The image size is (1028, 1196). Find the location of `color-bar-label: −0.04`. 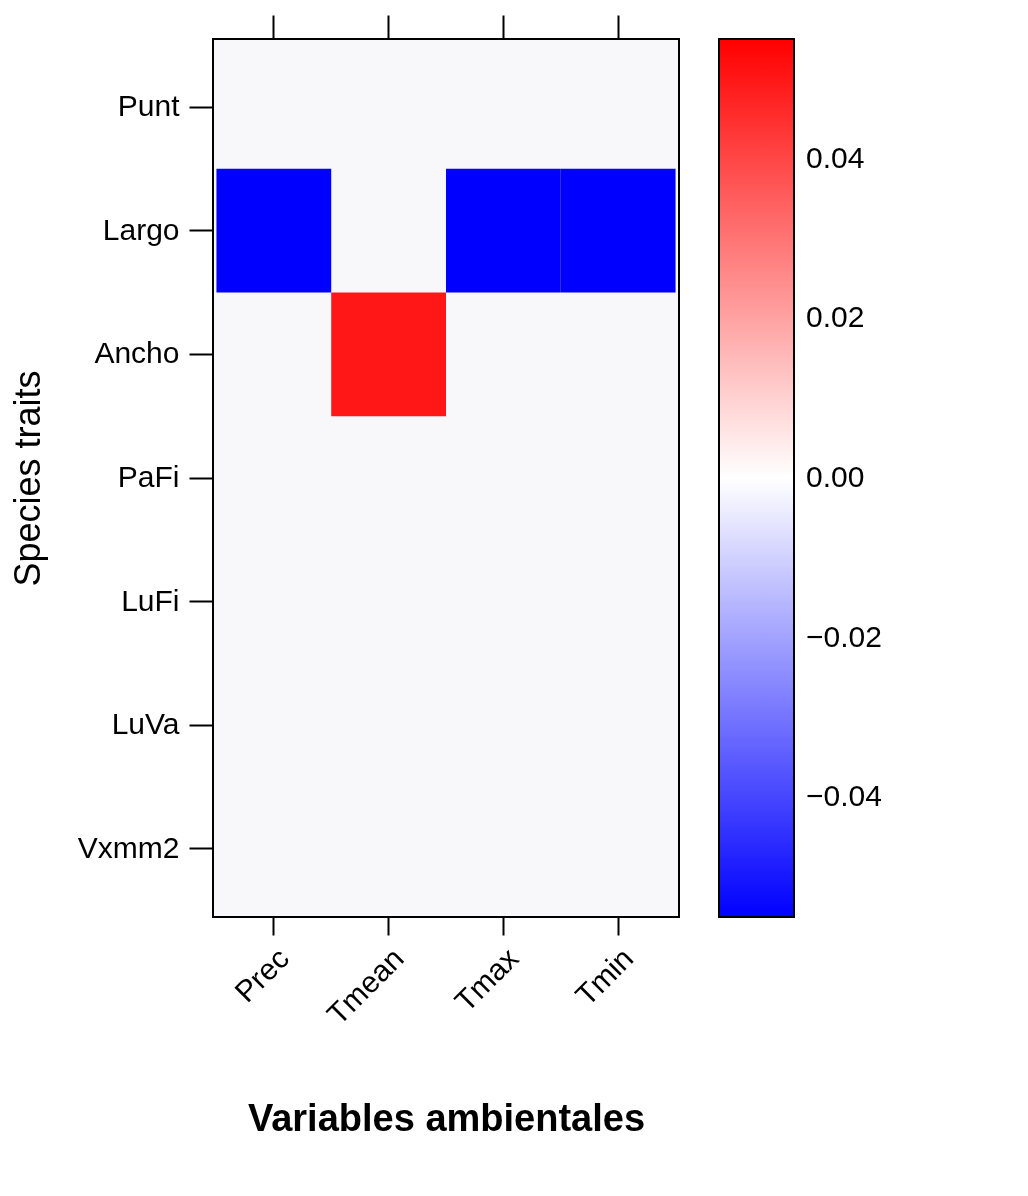

color-bar-label: −0.04 is located at coordinates (844, 796).